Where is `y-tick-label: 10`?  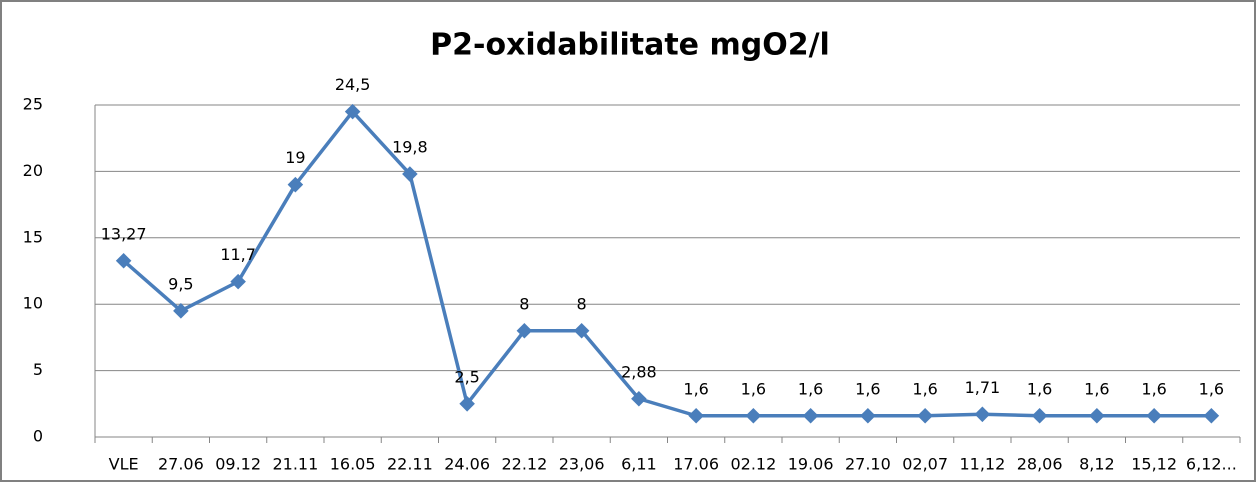
y-tick-label: 10 is located at coordinates (33, 303).